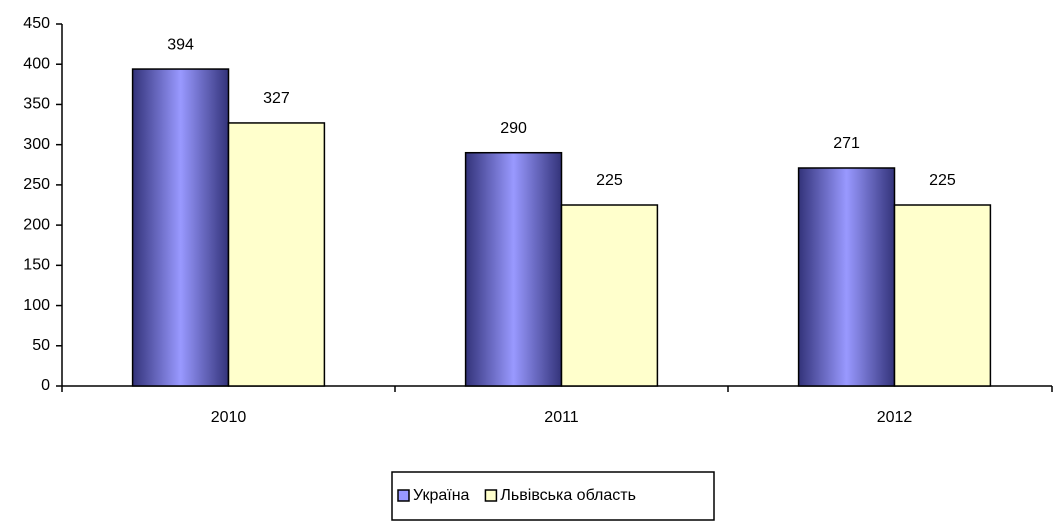  I want to click on value-label: 394, so click(180, 44).